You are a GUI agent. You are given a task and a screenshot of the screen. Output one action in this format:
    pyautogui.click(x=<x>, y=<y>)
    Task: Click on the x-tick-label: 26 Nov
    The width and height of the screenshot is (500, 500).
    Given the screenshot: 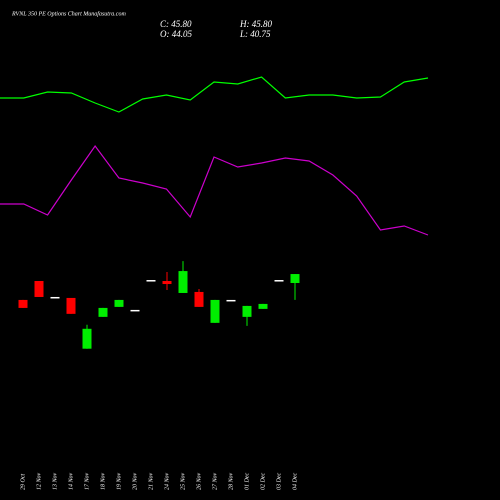 What is the action you would take?
    pyautogui.click(x=199, y=481)
    